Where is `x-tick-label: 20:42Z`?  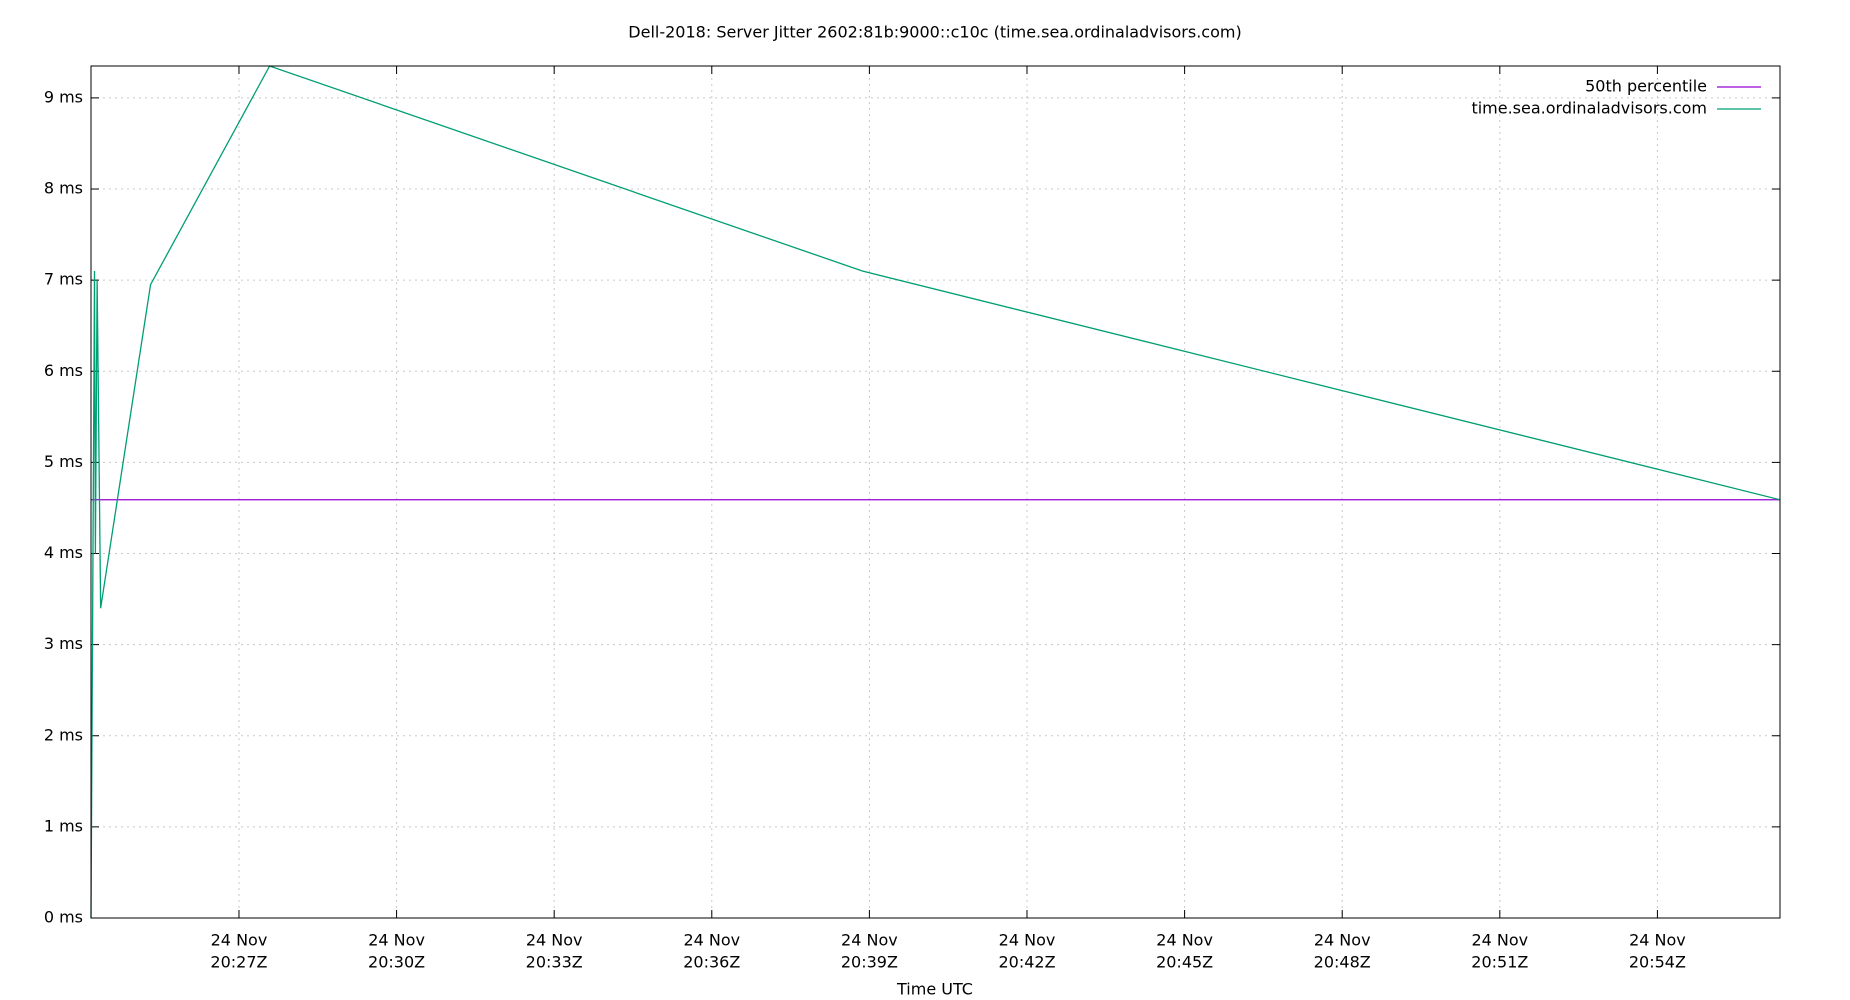 x-tick-label: 20:42Z is located at coordinates (1026, 962).